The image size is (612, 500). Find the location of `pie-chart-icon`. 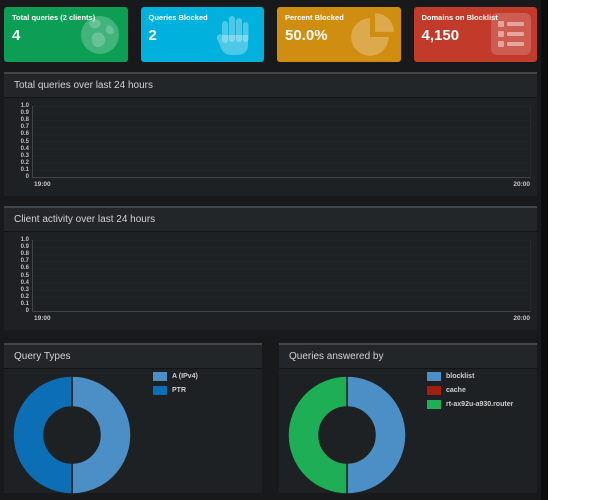

pie-chart-icon is located at coordinates (372, 36).